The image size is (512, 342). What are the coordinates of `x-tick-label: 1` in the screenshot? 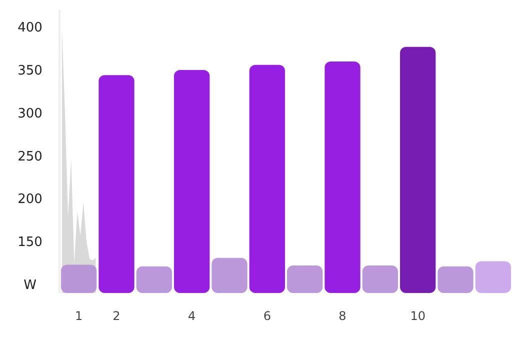 It's located at (79, 316).